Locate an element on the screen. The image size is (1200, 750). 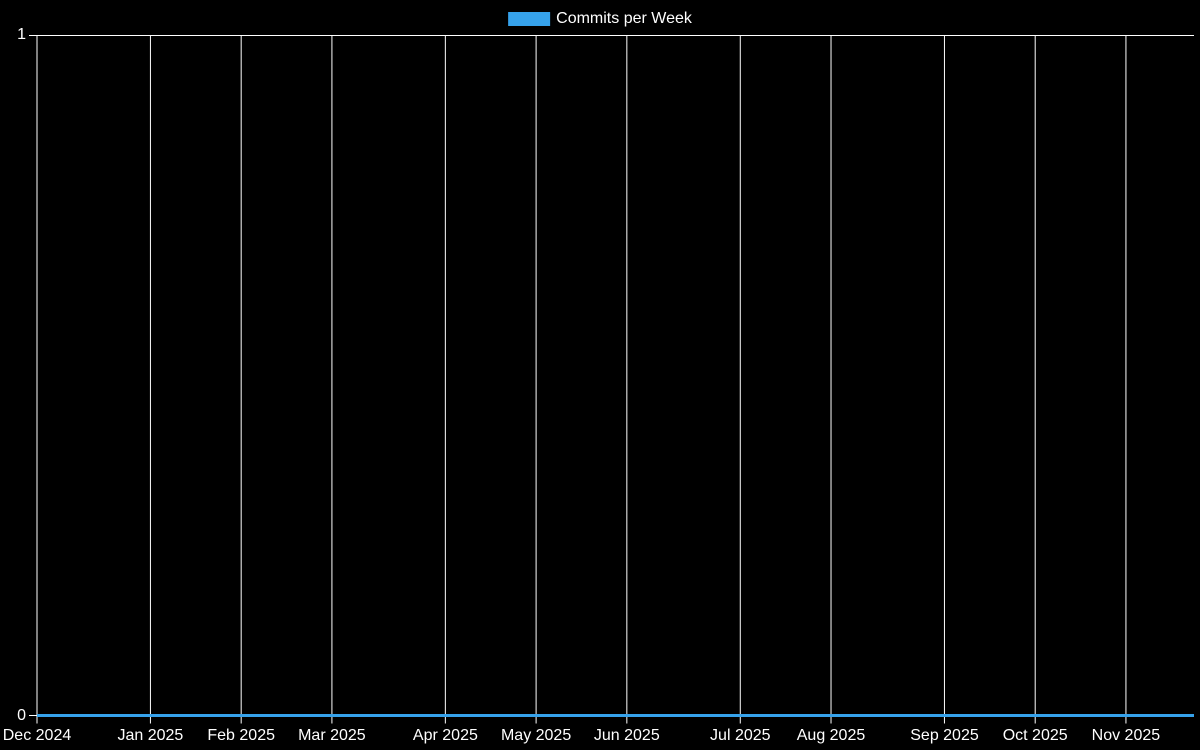
legend-swatch is located at coordinates (529, 19).